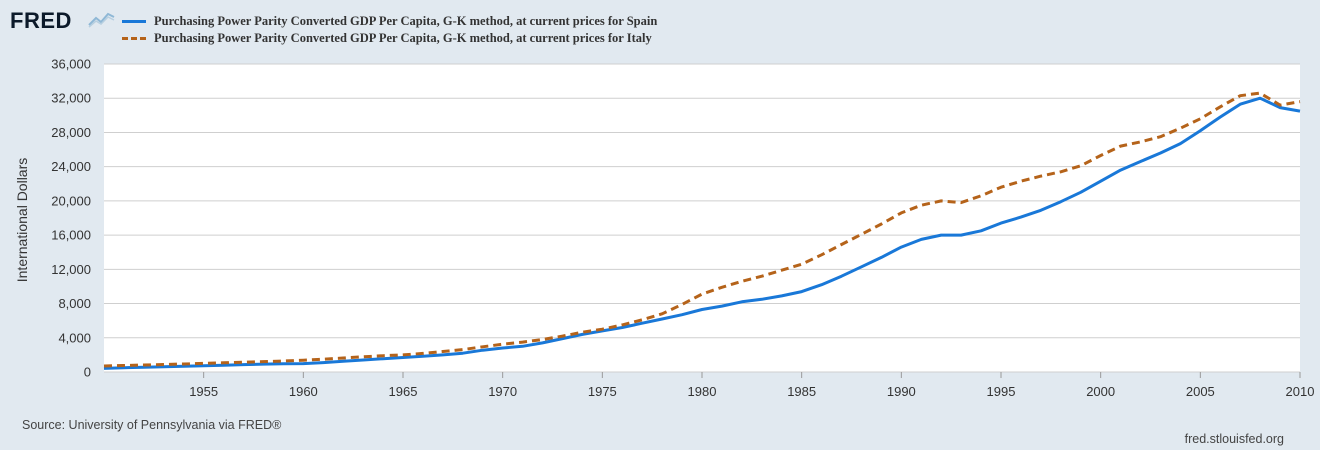 The height and width of the screenshot is (450, 1320). I want to click on x-tick-label: 1990, so click(901, 391).